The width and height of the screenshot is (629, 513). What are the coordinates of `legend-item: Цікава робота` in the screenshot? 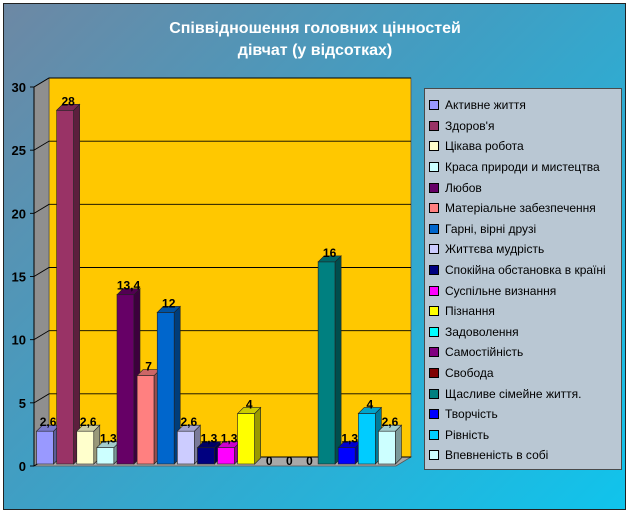 It's located at (525, 146).